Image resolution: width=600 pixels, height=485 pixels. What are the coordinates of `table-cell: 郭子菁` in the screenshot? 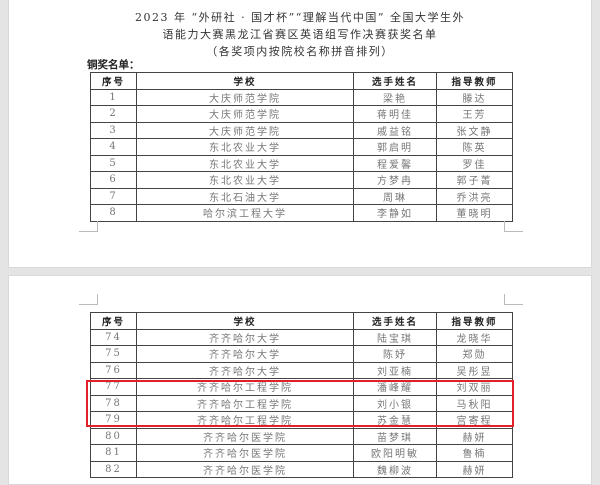 It's located at (474, 180).